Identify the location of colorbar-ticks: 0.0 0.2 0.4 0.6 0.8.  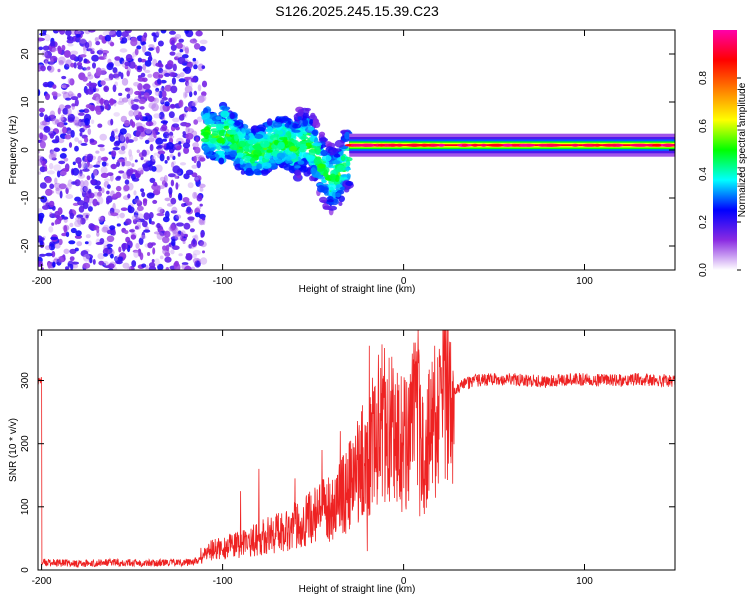
(719, 174).